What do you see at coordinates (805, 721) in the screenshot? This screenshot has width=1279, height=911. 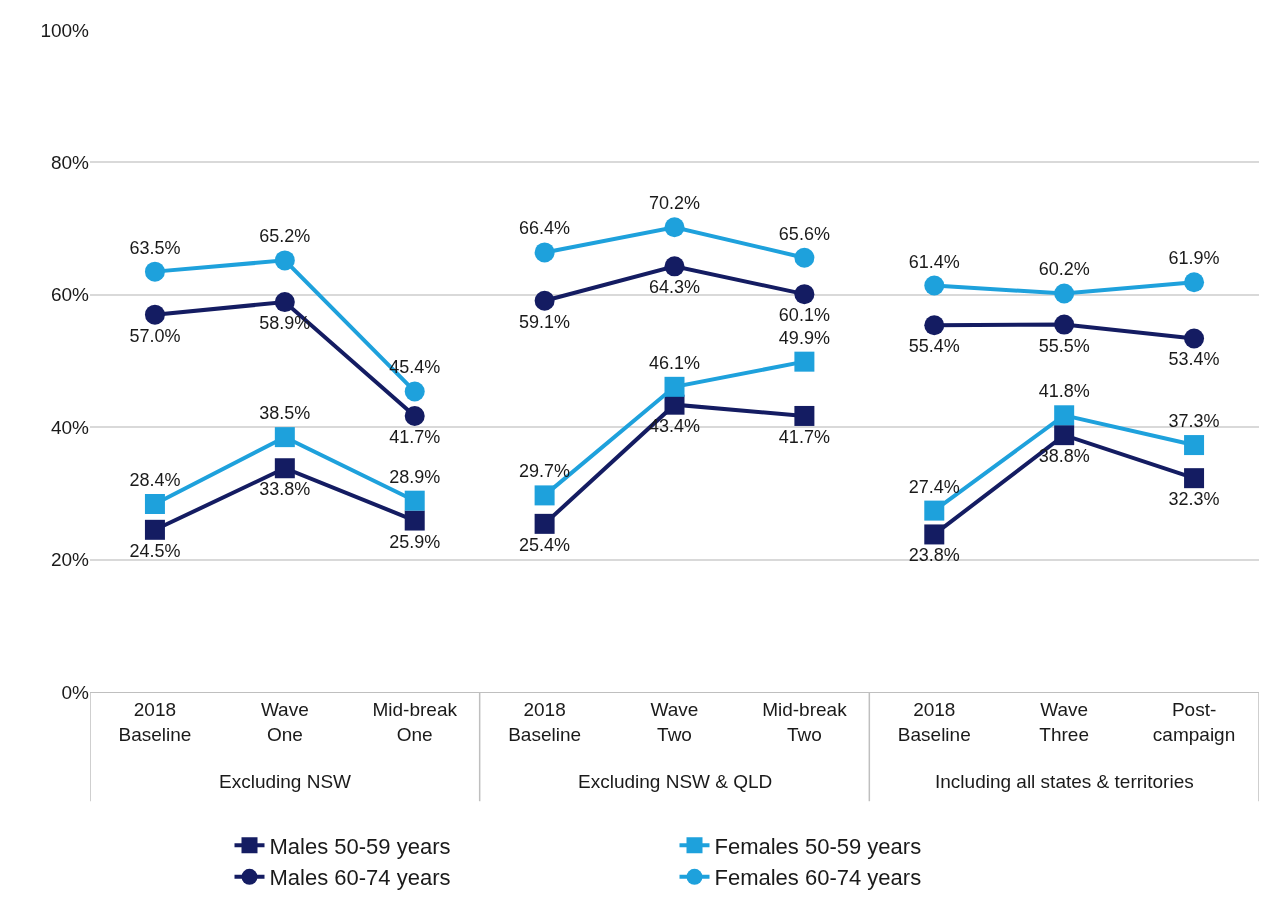 I see `x-tick-label: Mid-break Two` at bounding box center [805, 721].